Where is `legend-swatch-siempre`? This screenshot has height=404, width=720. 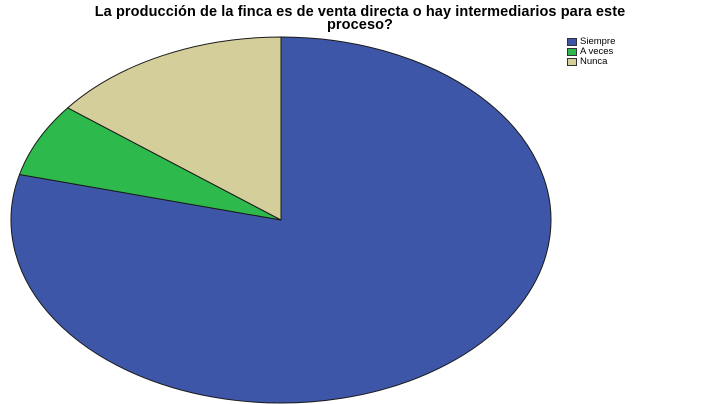
legend-swatch-siempre is located at coordinates (572, 42).